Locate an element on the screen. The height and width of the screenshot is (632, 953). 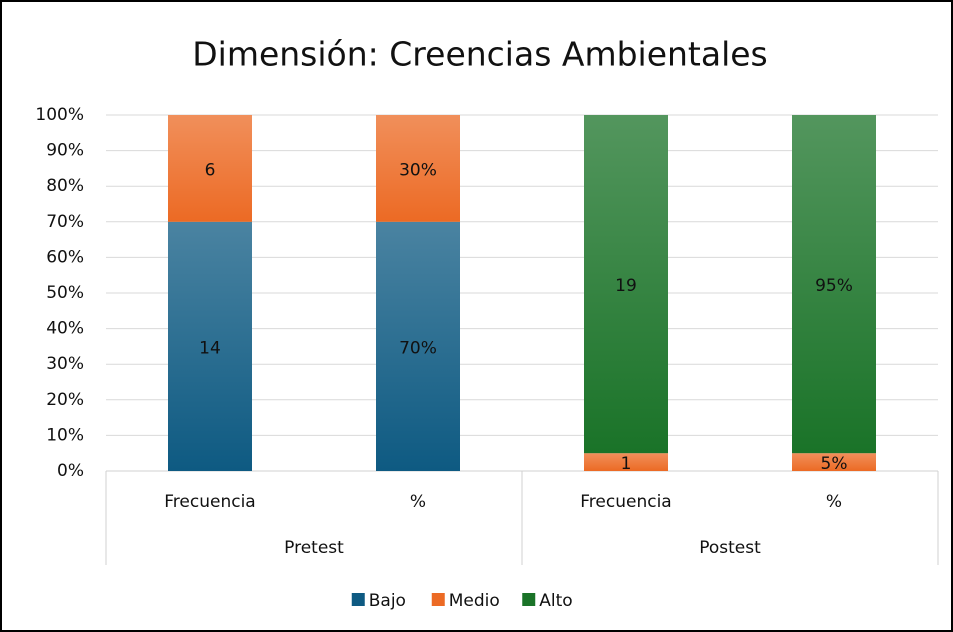
chart-title: Dimensión: Creencias Ambientales is located at coordinates (480, 54).